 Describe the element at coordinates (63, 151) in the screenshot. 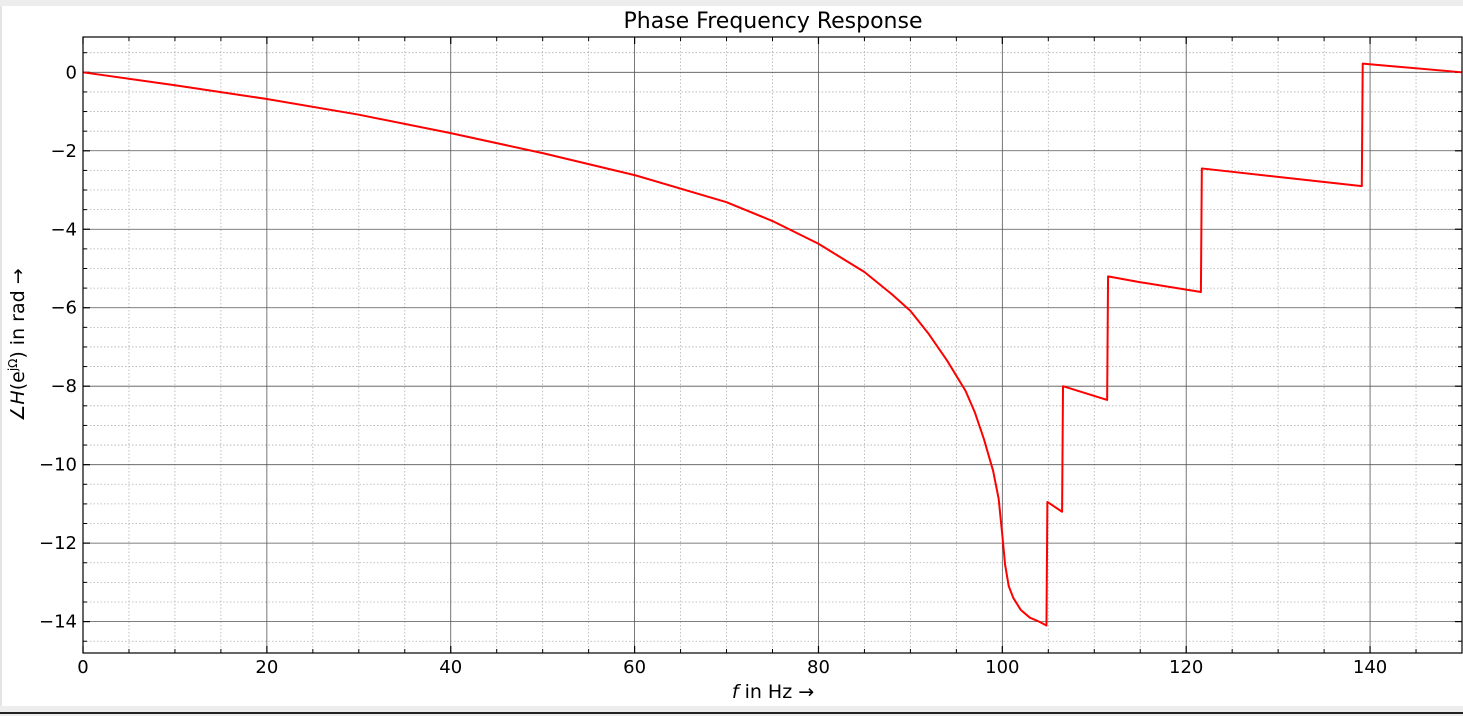

I see `y-tick-label: −2` at that location.